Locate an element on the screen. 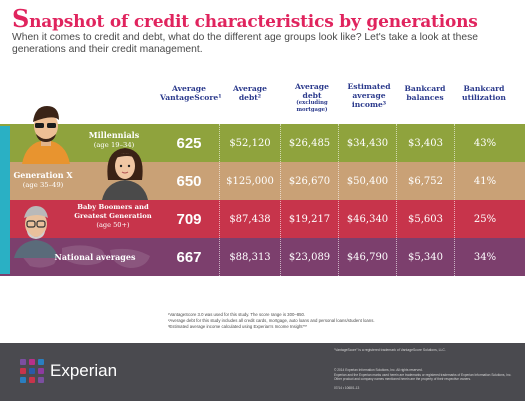 The width and height of the screenshot is (525, 401). world-map-graphic is located at coordinates (85, 256).